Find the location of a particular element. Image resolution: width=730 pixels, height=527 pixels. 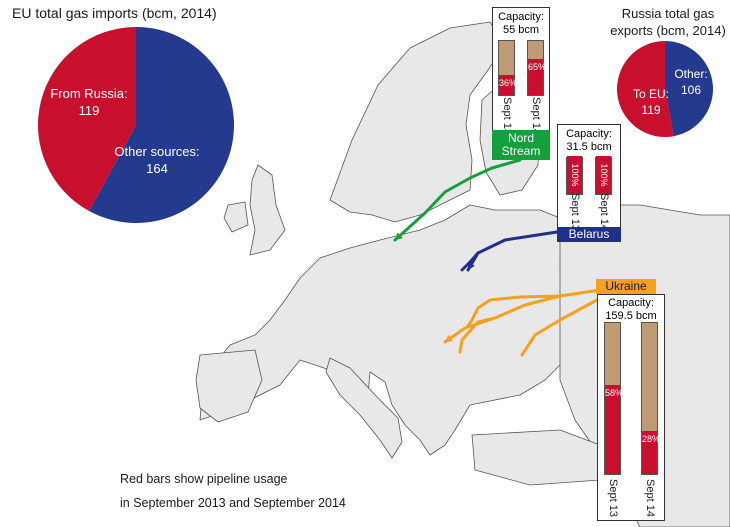

russia-other-slice is located at coordinates (689, 89).